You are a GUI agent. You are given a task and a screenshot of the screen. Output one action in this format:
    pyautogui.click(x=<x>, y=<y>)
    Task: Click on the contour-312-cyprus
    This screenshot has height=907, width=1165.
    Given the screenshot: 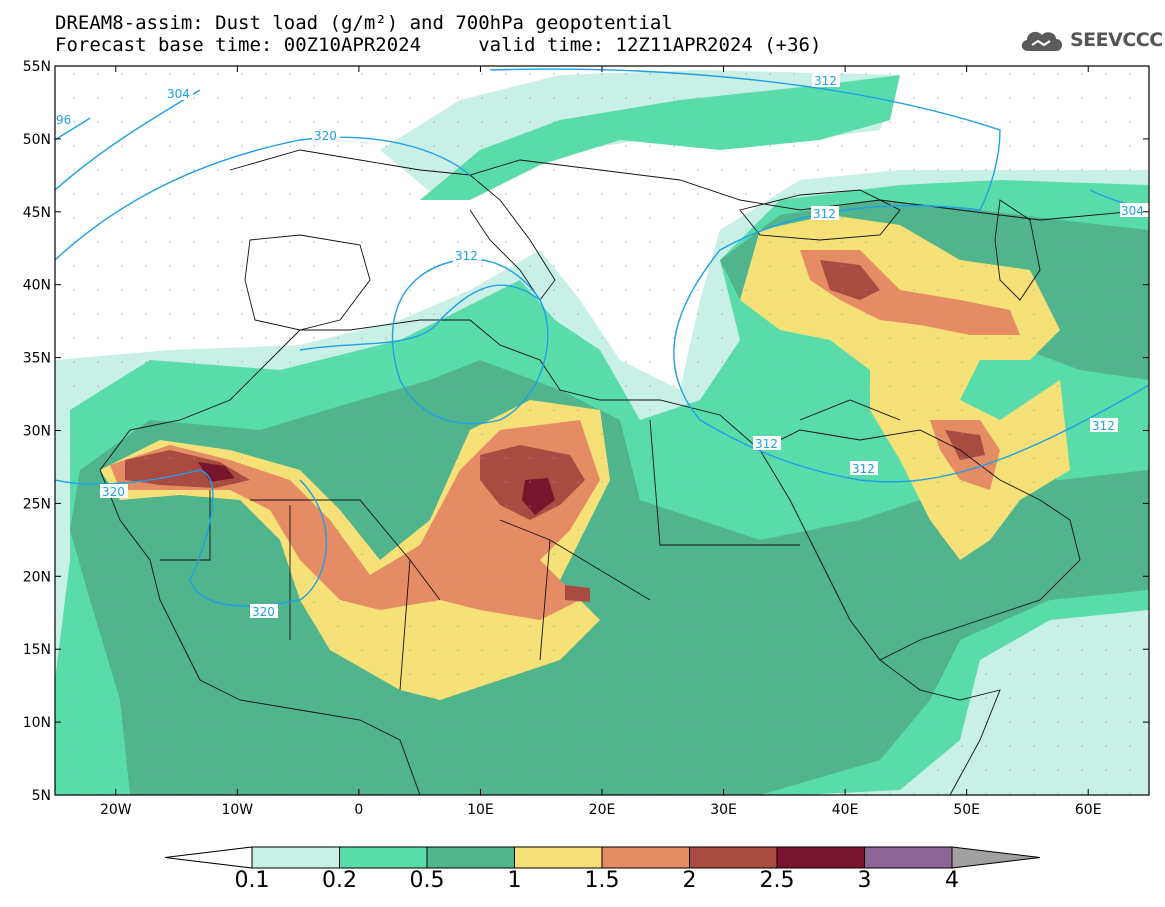 What is the action you would take?
    pyautogui.click(x=420, y=317)
    